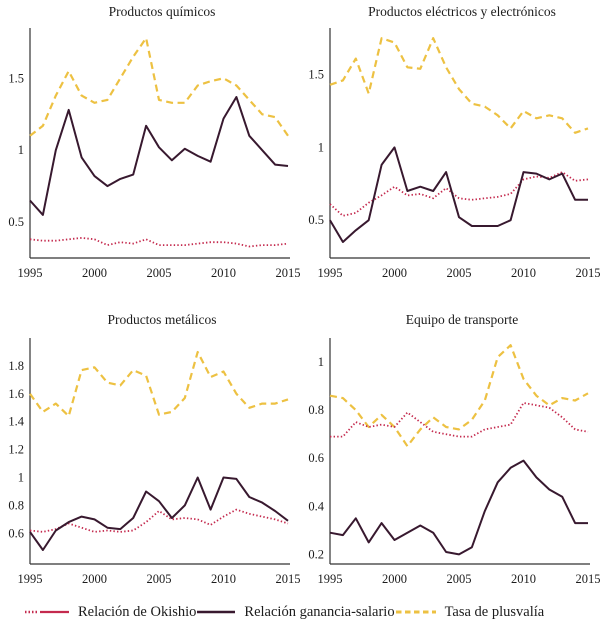 The image size is (600, 640). I want to click on y-tick-label: 1.6, so click(16, 394).